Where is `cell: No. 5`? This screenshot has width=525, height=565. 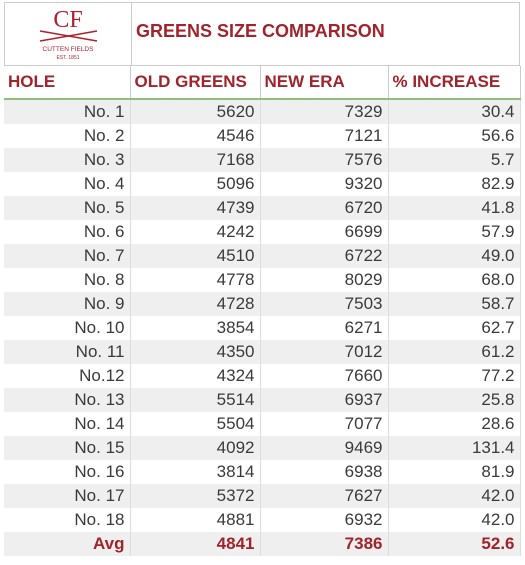
cell: No. 5 is located at coordinates (67, 208).